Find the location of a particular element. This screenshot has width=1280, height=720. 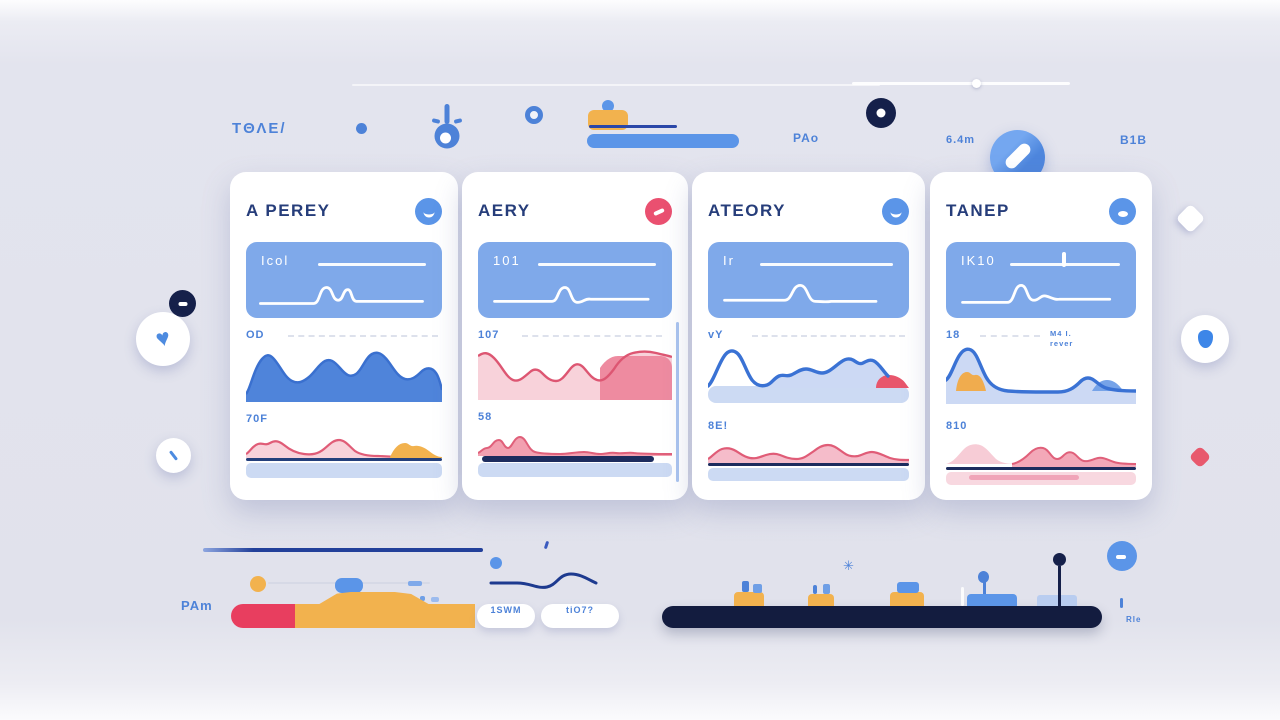

card-title: ATEORY is located at coordinates (747, 210).